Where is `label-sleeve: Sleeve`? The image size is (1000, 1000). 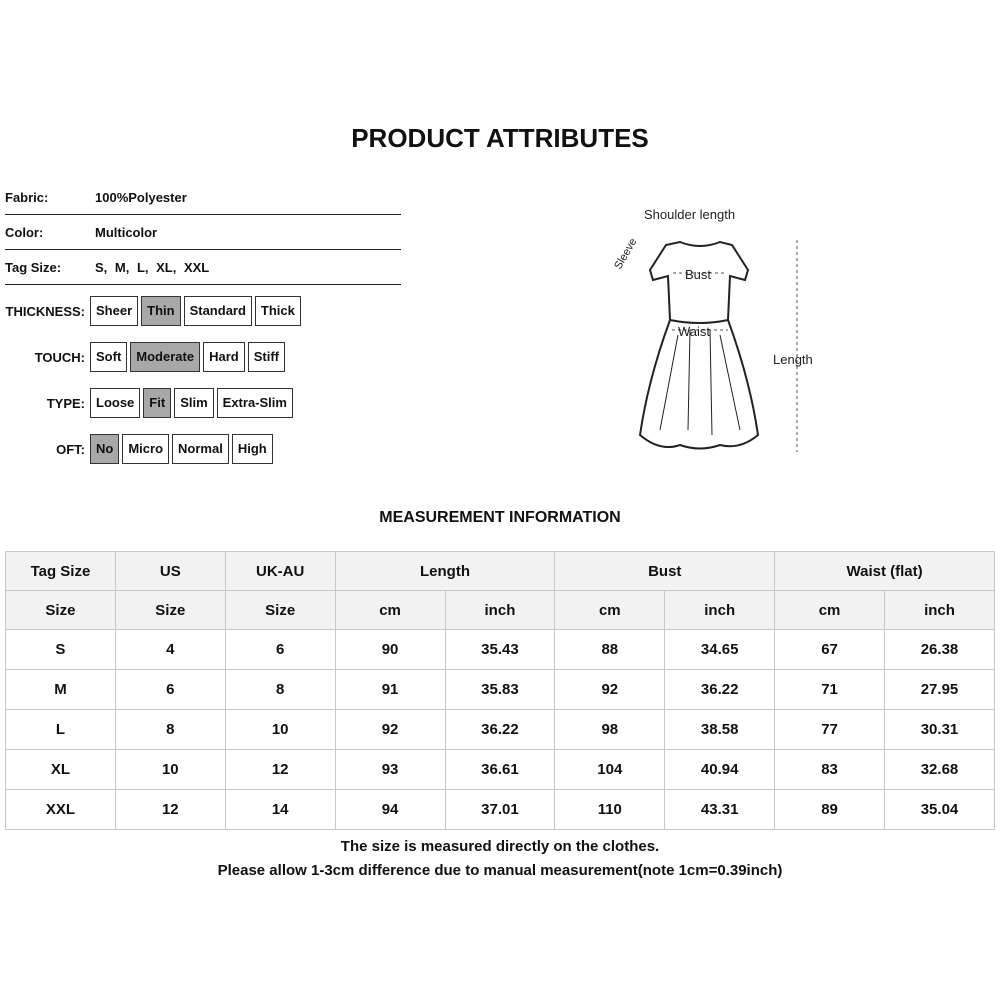 label-sleeve: Sleeve is located at coordinates (625, 253).